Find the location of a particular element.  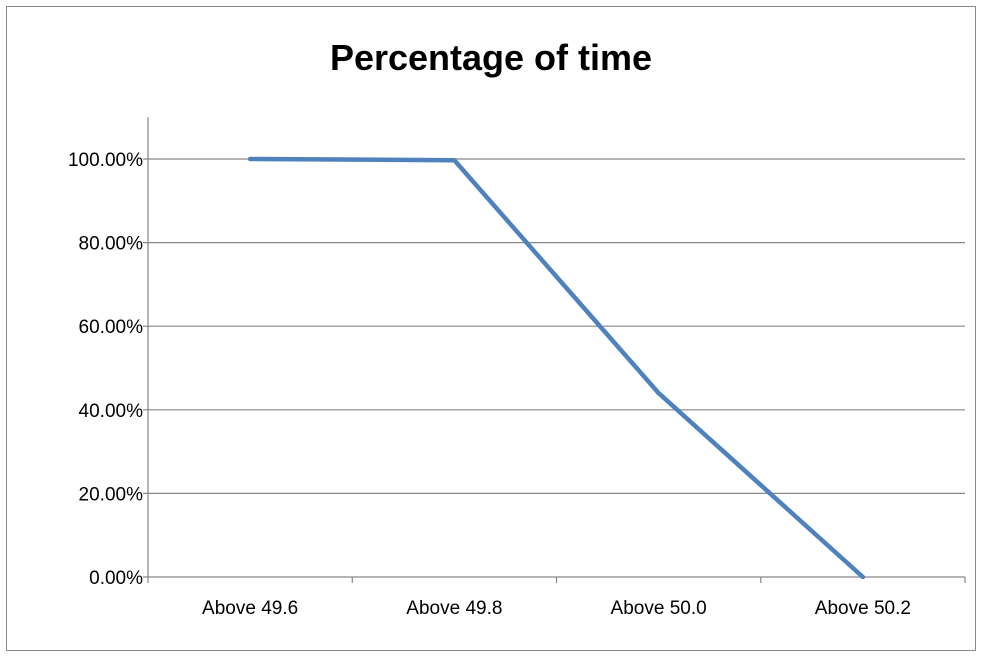

y-tick-label: 20.00% is located at coordinates (111, 494).